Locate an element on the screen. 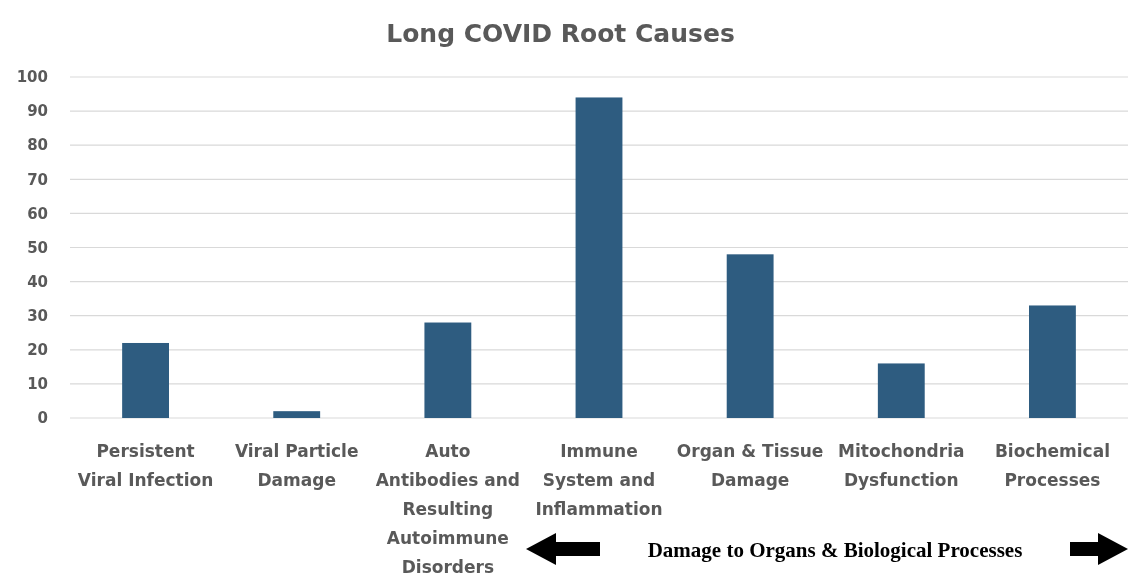 This screenshot has width=1129, height=576. x-tick-label: Biochemical Processes is located at coordinates (1052, 465).